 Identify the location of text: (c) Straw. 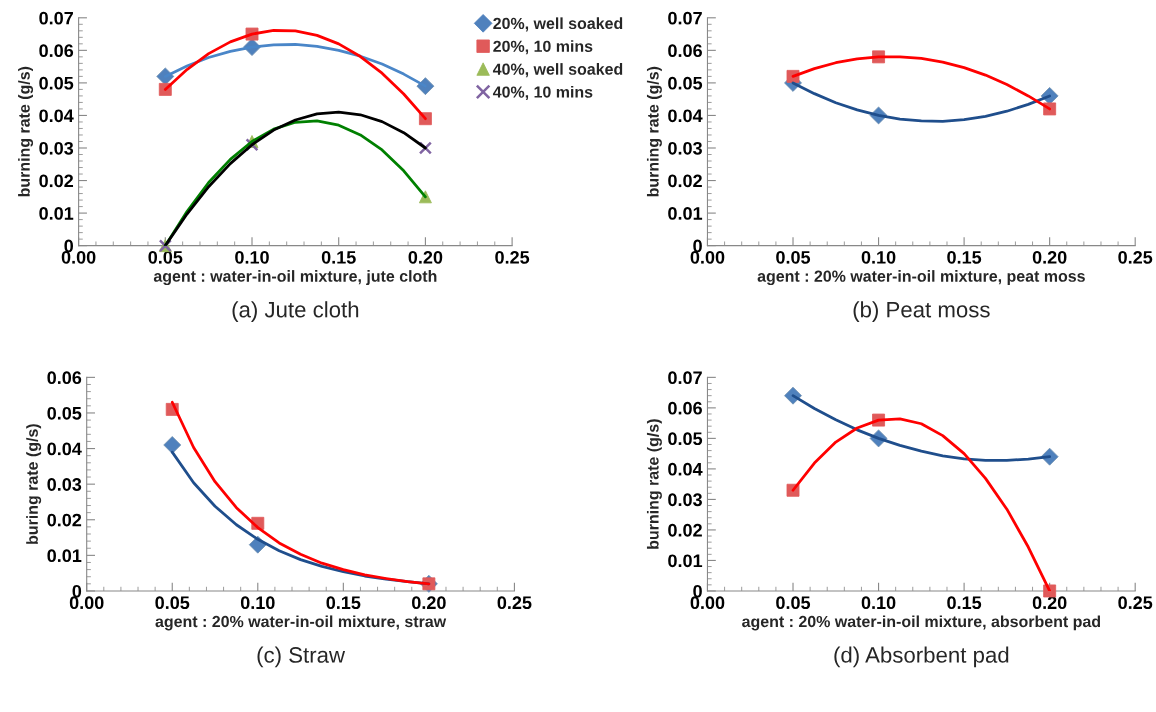
(301, 657).